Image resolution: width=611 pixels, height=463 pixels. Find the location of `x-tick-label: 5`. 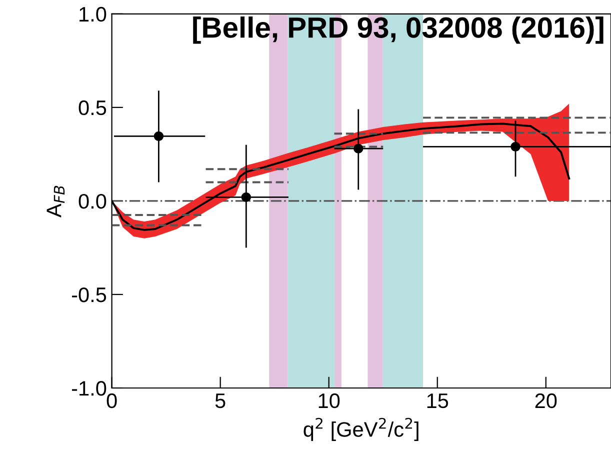

x-tick-label: 5 is located at coordinates (220, 401).